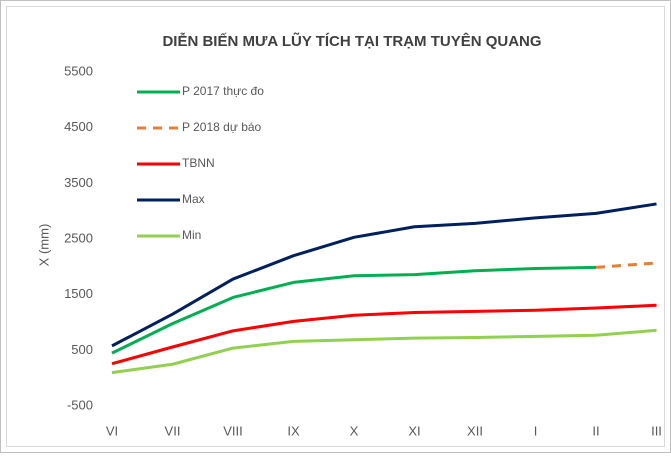 The height and width of the screenshot is (458, 671). What do you see at coordinates (414, 430) in the screenshot?
I see `x-tick-label: XI` at bounding box center [414, 430].